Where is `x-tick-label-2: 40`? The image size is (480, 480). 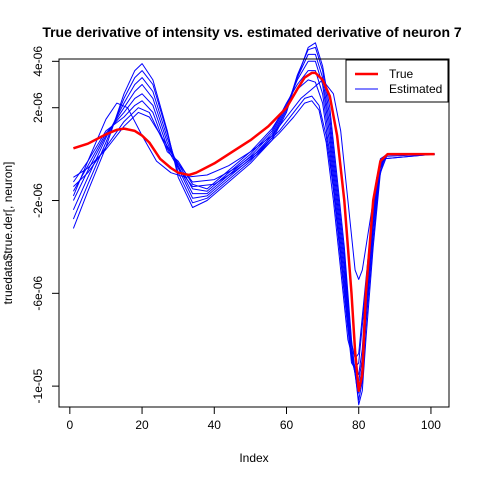 x-tick-label-2: 40 is located at coordinates (215, 425).